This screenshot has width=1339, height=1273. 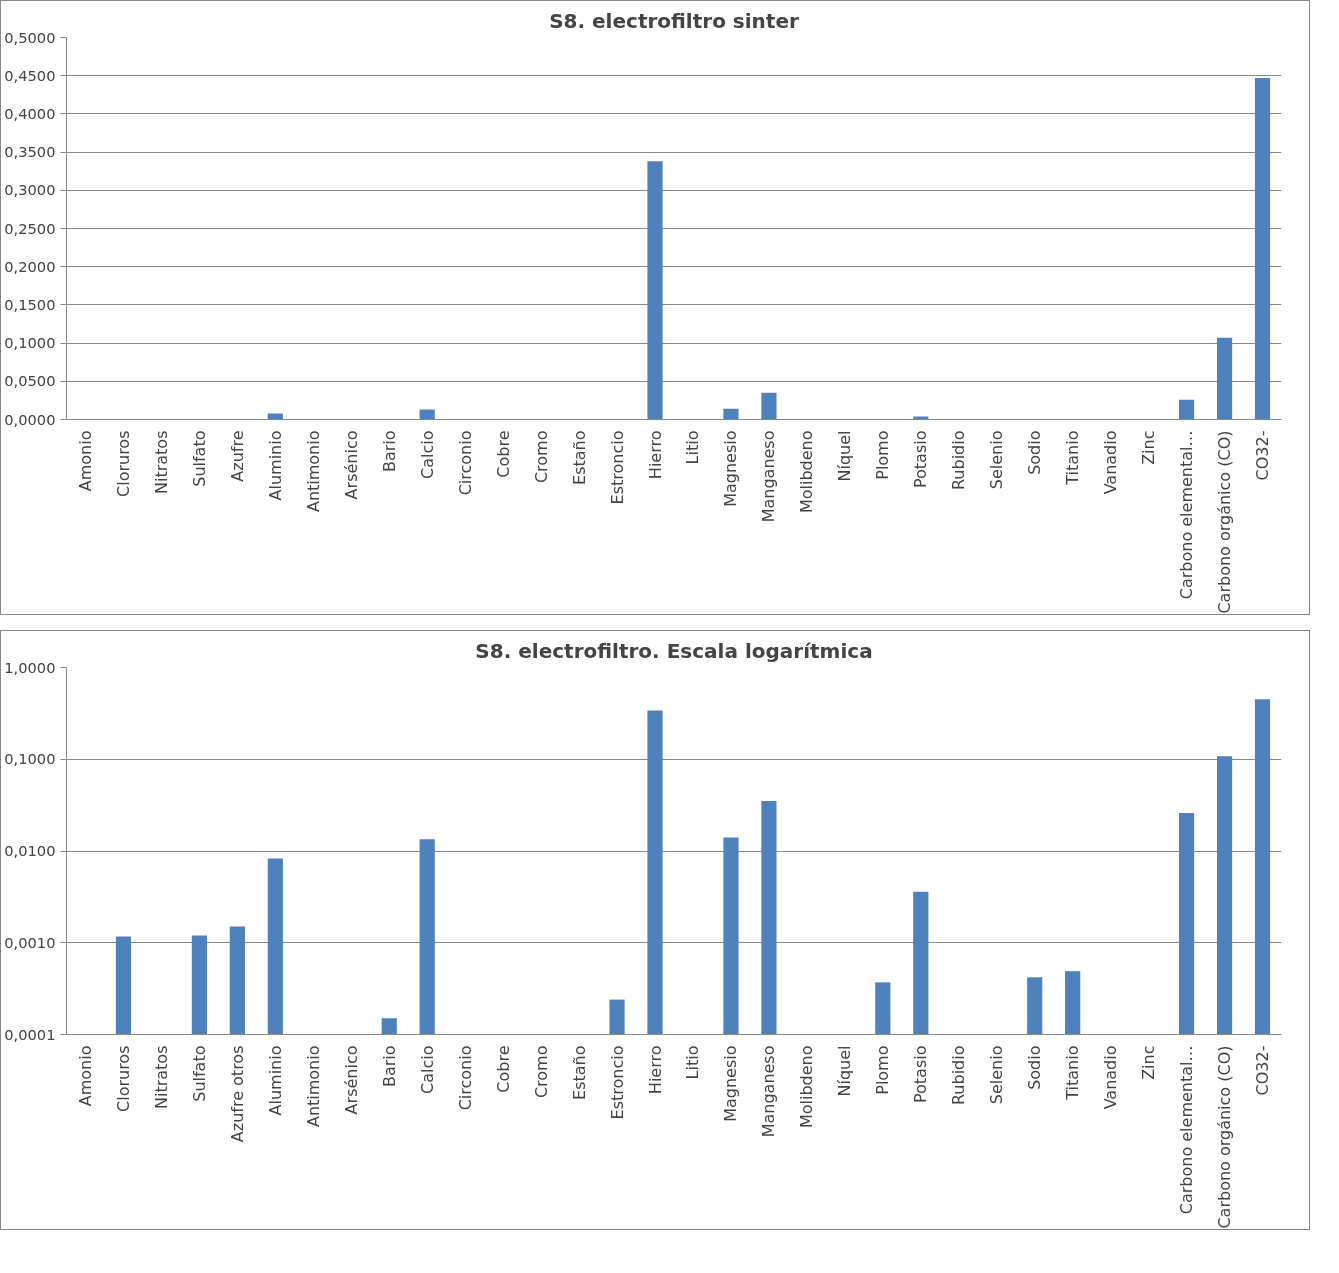 What do you see at coordinates (30, 667) in the screenshot?
I see `y-tick-label: 1,0000` at bounding box center [30, 667].